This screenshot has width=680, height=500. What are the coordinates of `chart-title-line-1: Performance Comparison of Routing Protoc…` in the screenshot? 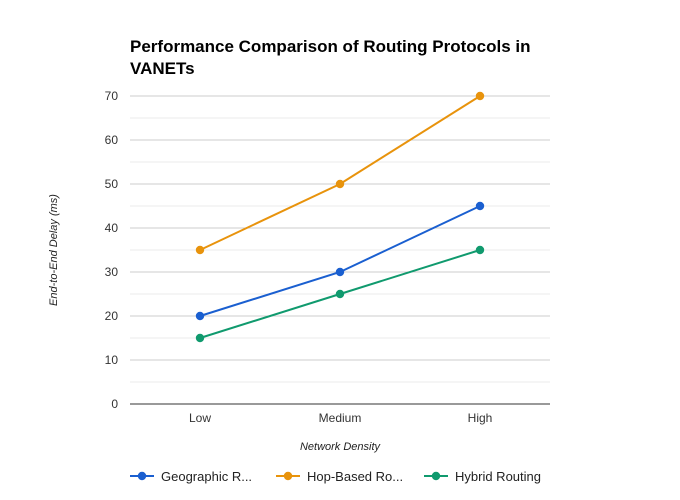 It's located at (330, 46).